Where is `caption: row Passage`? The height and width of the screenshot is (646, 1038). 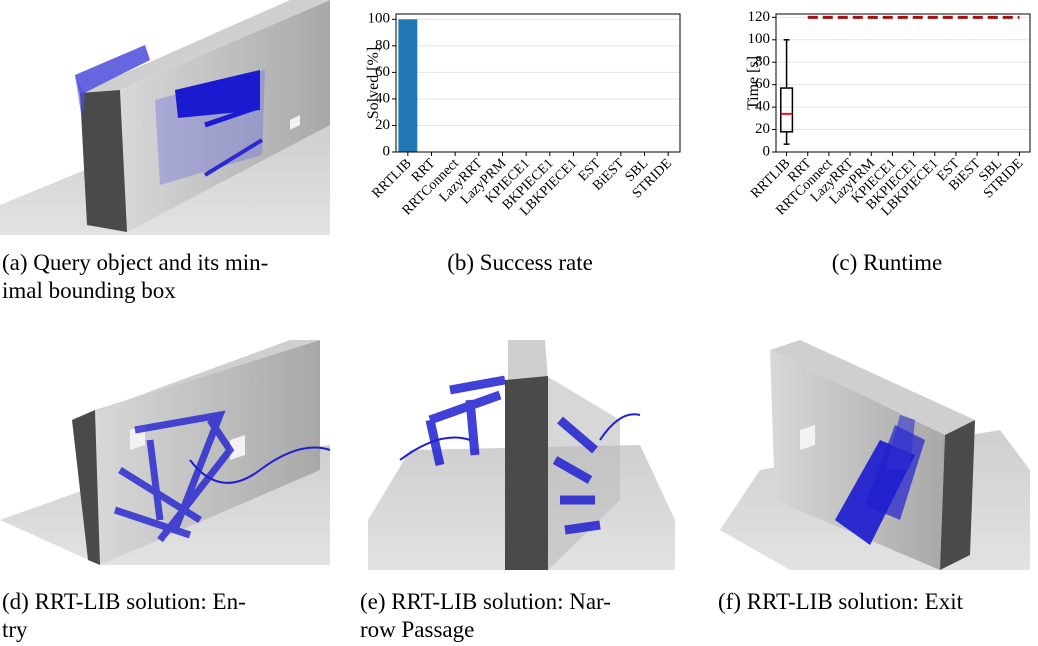
caption: row Passage is located at coordinates (417, 629).